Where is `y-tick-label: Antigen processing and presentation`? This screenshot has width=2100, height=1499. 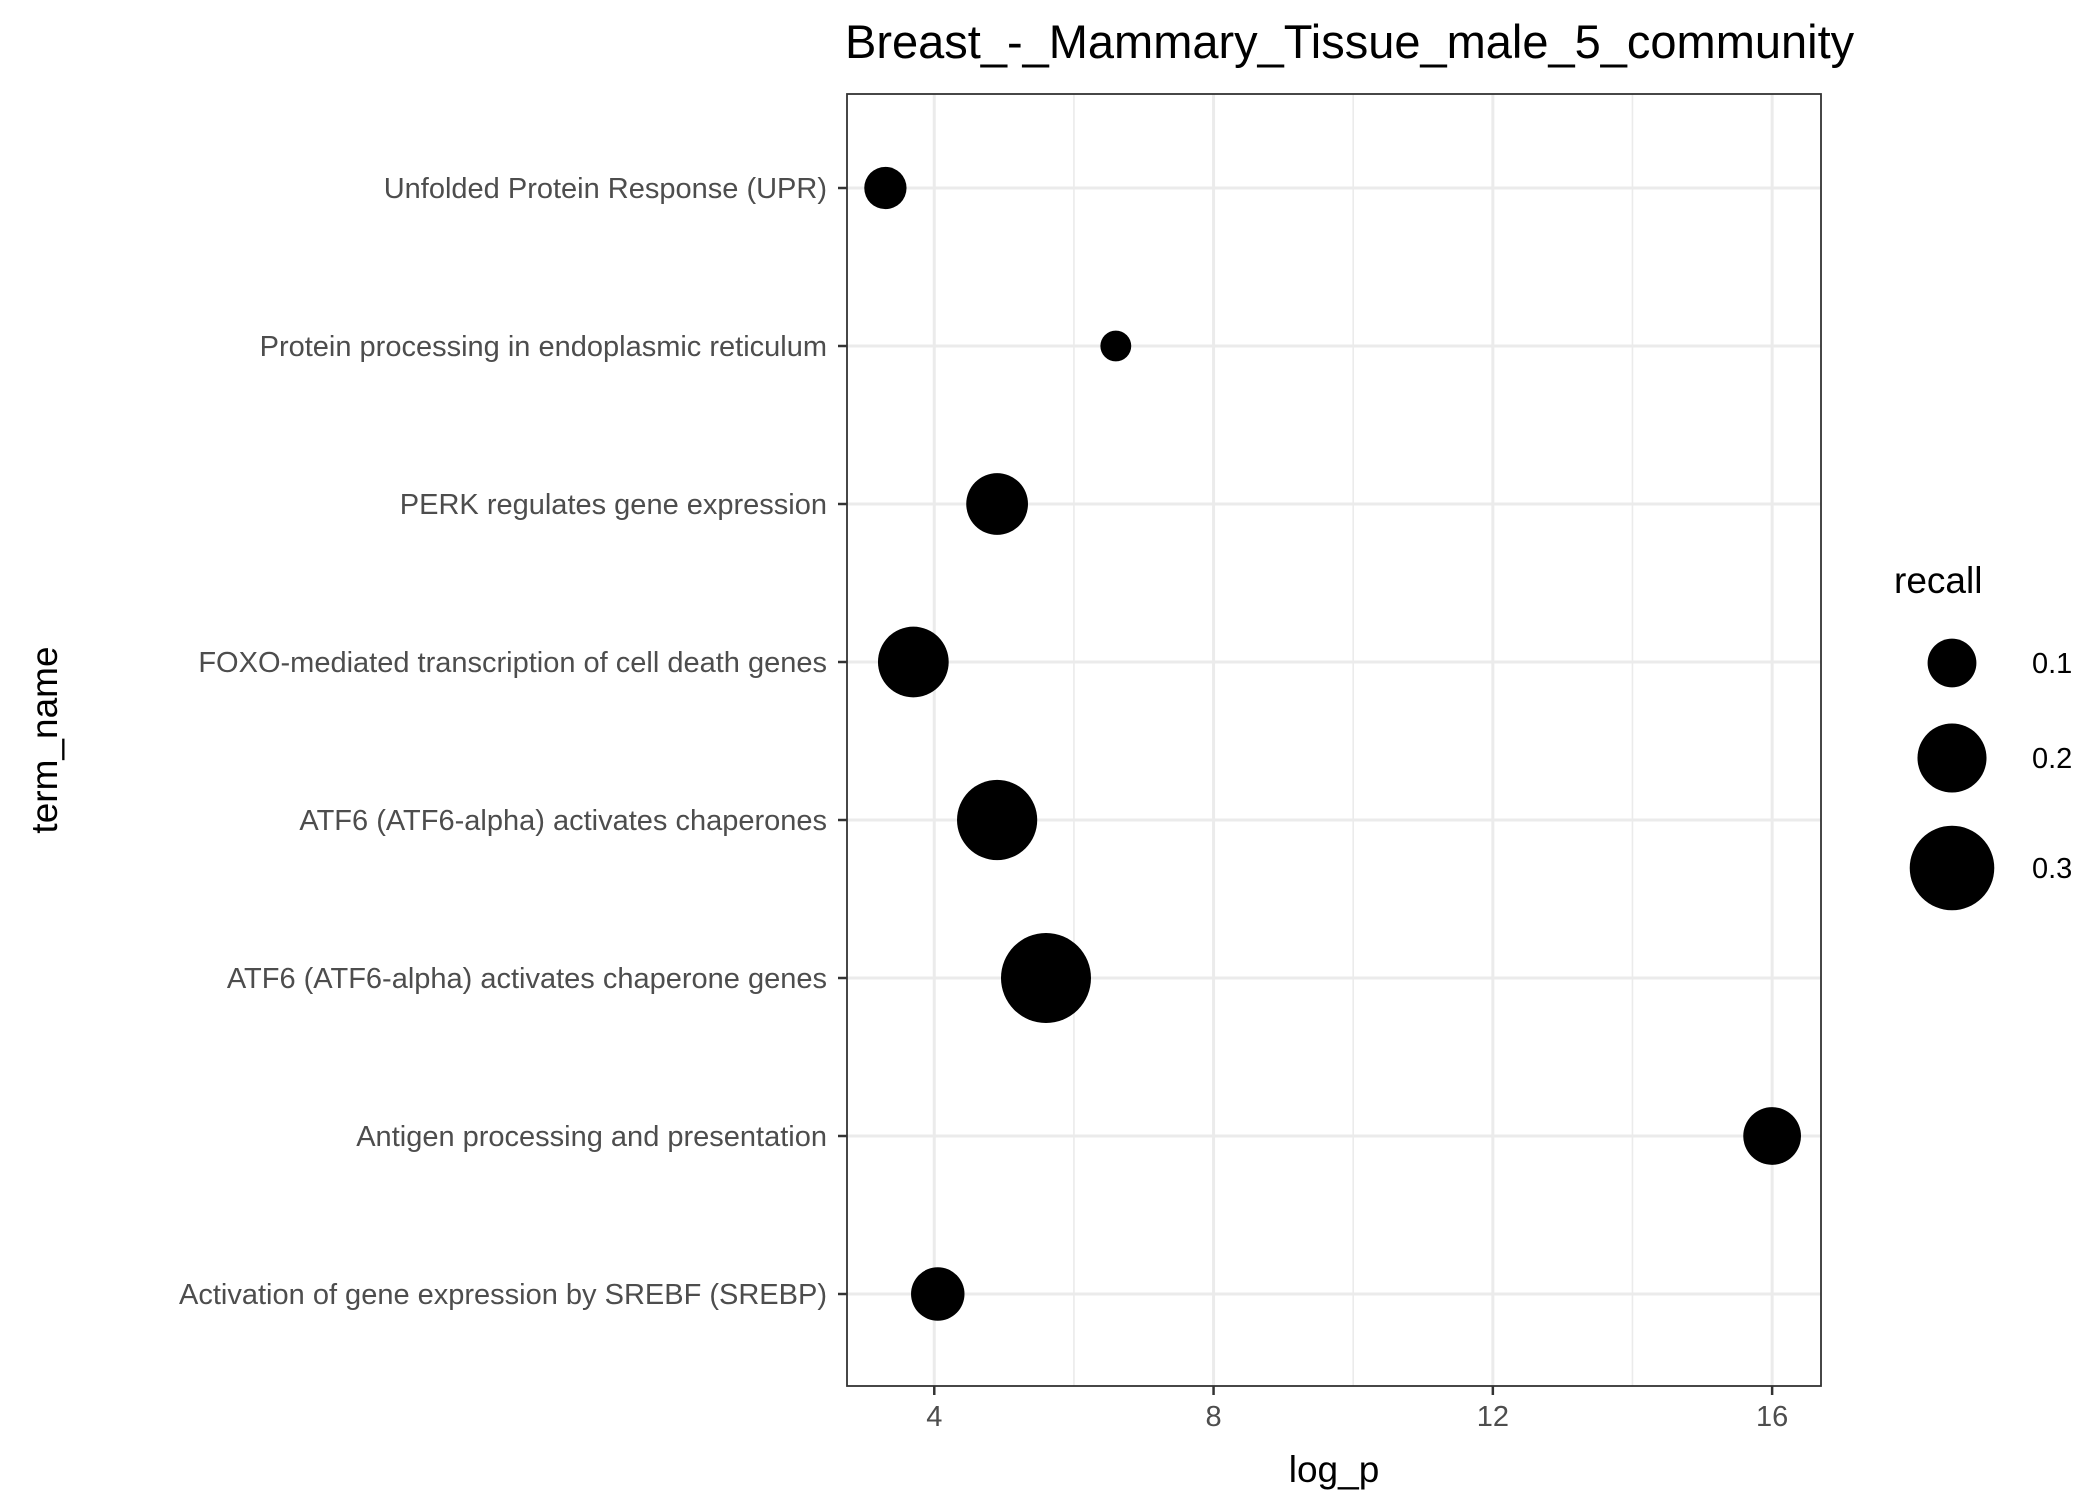
y-tick-label: Antigen processing and presentation is located at coordinates (591, 1137).